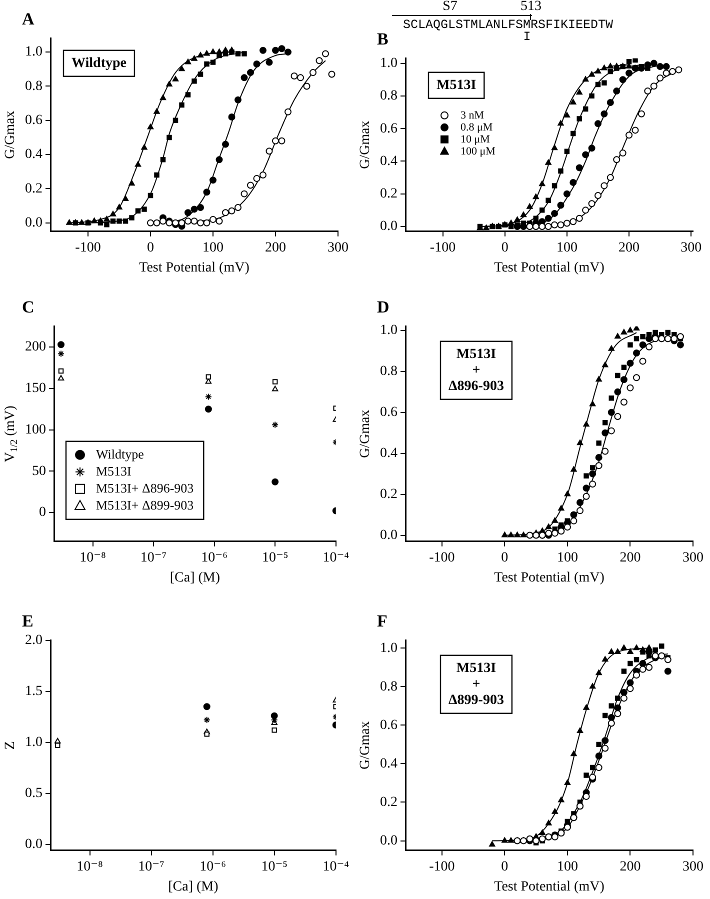 The height and width of the screenshot is (899, 710). What do you see at coordinates (39, 471) in the screenshot?
I see `y-tick-label: 50` at bounding box center [39, 471].